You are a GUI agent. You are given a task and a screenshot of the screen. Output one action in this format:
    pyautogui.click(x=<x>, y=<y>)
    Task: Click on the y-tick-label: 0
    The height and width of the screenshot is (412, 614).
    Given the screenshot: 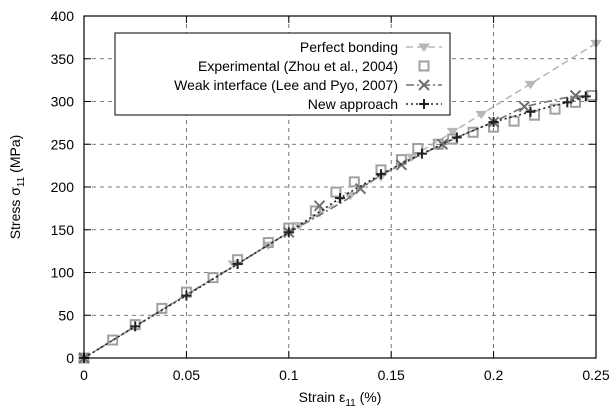 What is the action you would take?
    pyautogui.click(x=70, y=358)
    